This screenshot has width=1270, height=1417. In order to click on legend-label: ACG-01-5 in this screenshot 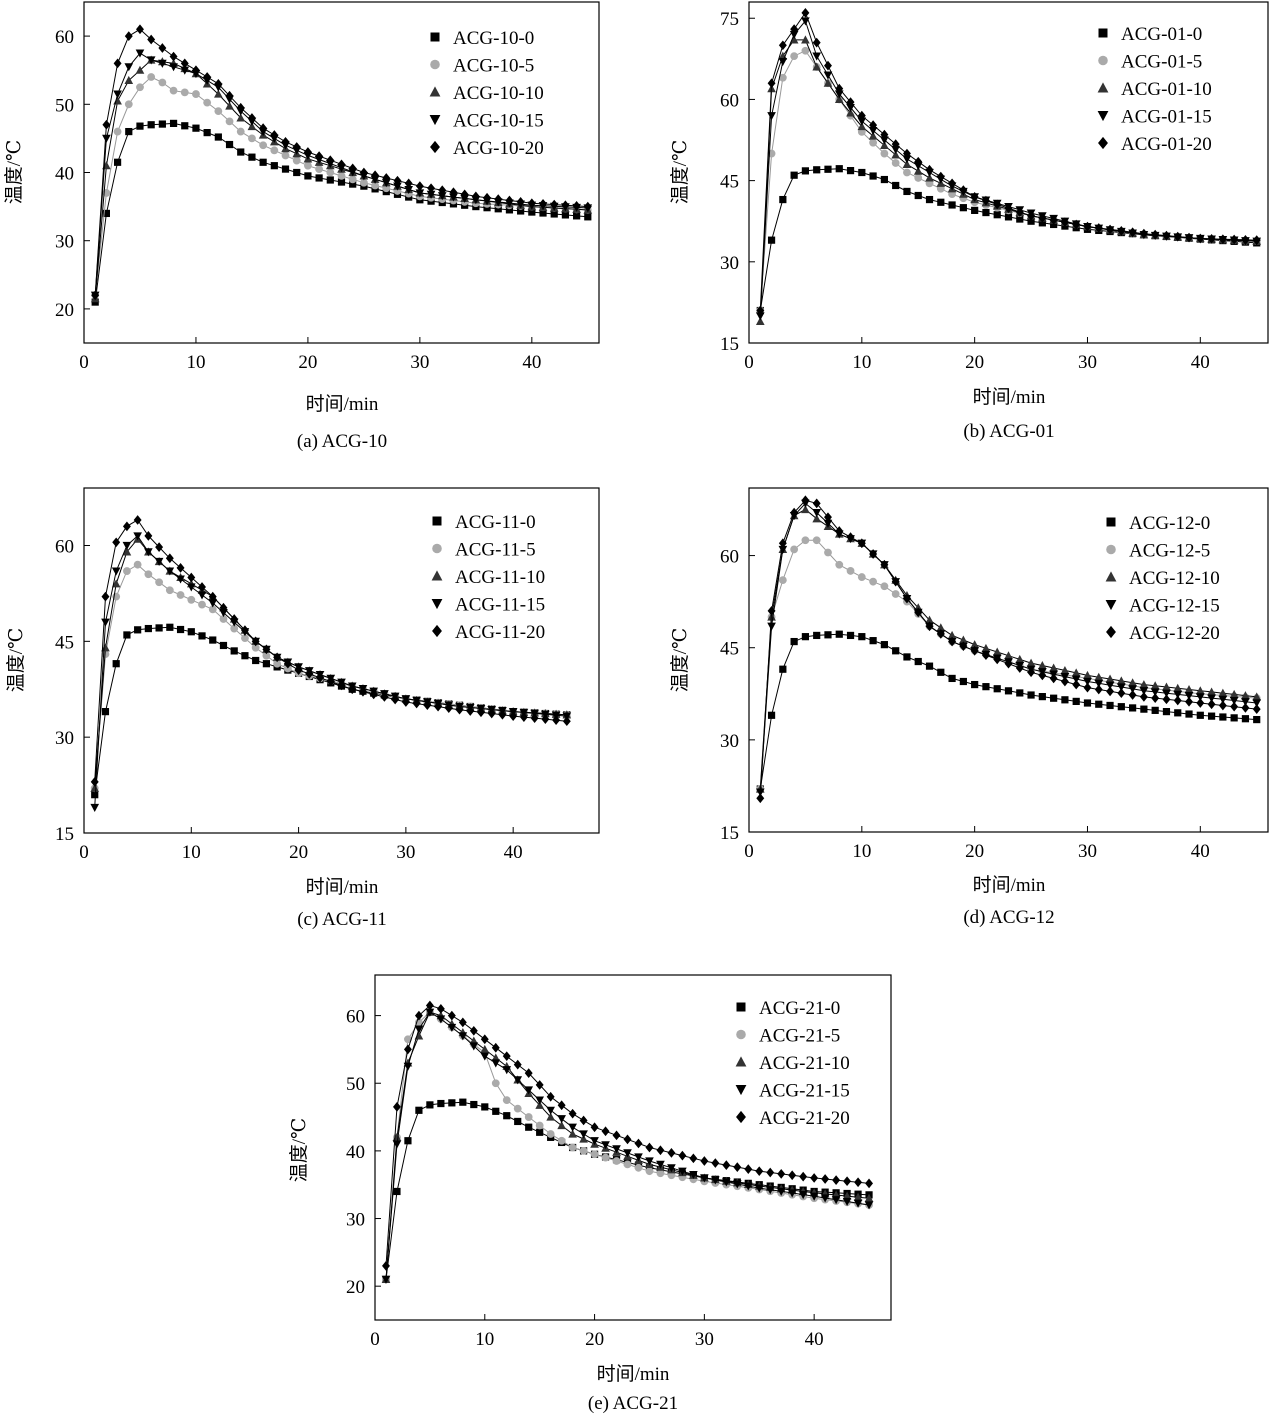, I will do `click(1161, 62)`.